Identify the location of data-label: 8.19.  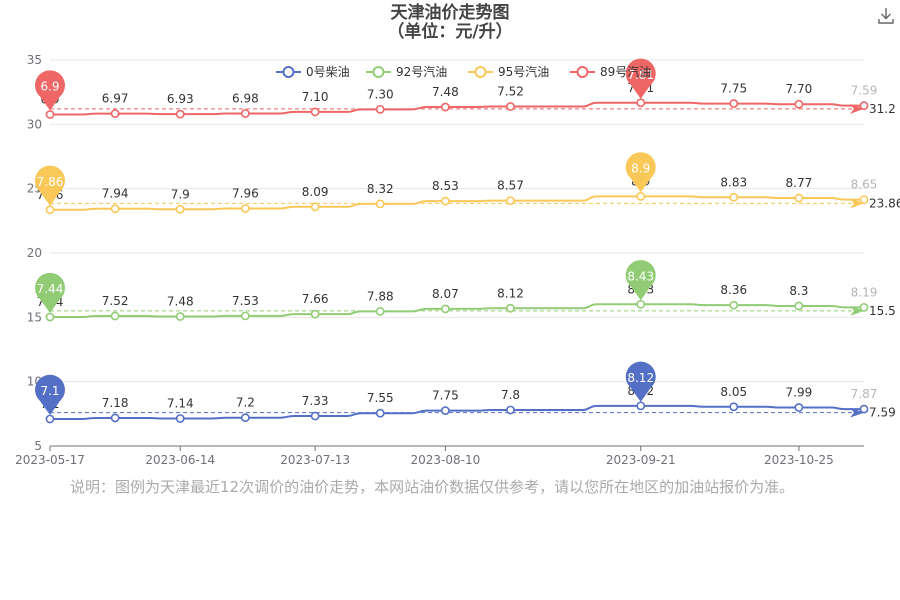
(864, 292).